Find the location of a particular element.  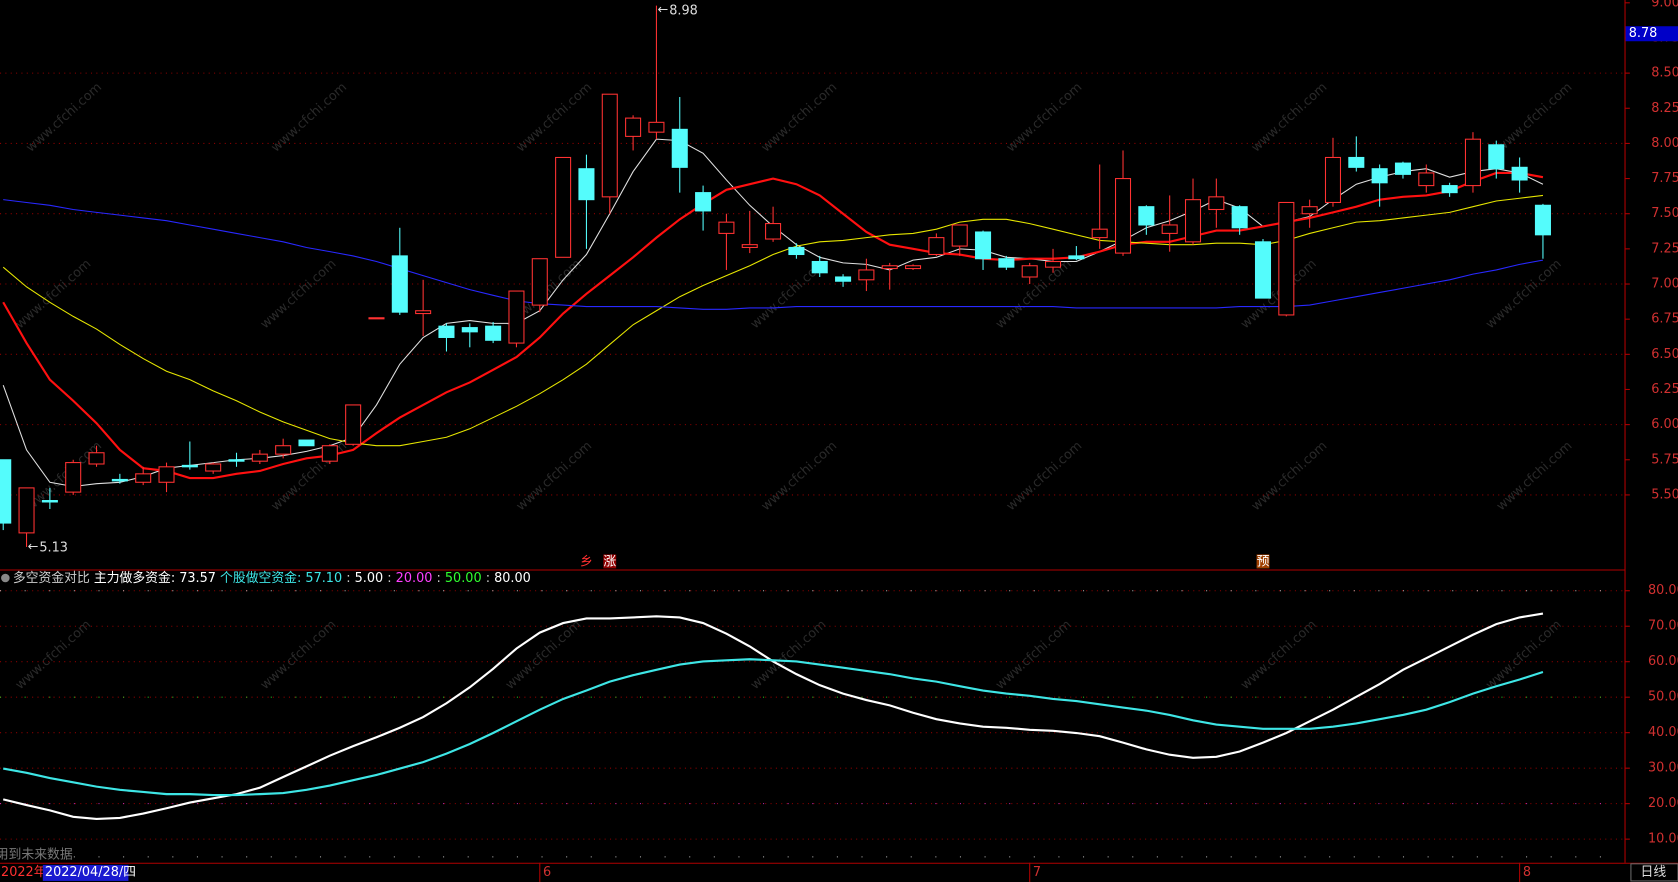

y-tick-label: 20.00 is located at coordinates (1663, 803).